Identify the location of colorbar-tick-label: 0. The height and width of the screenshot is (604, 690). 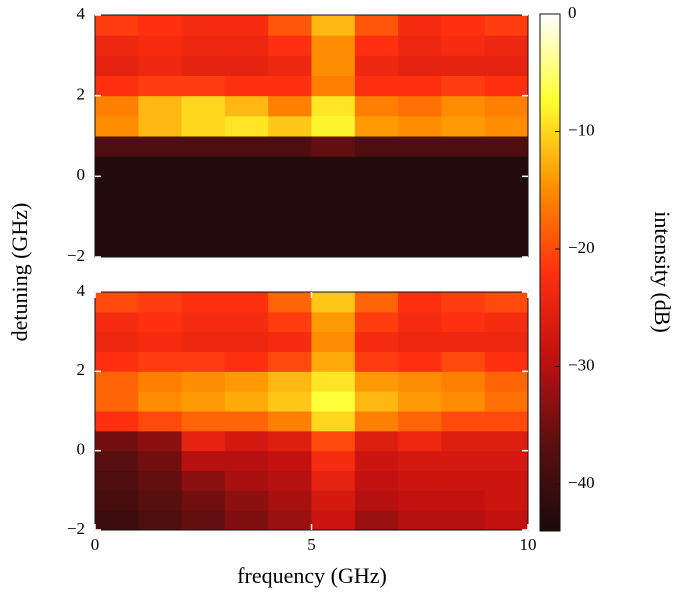
(572, 12).